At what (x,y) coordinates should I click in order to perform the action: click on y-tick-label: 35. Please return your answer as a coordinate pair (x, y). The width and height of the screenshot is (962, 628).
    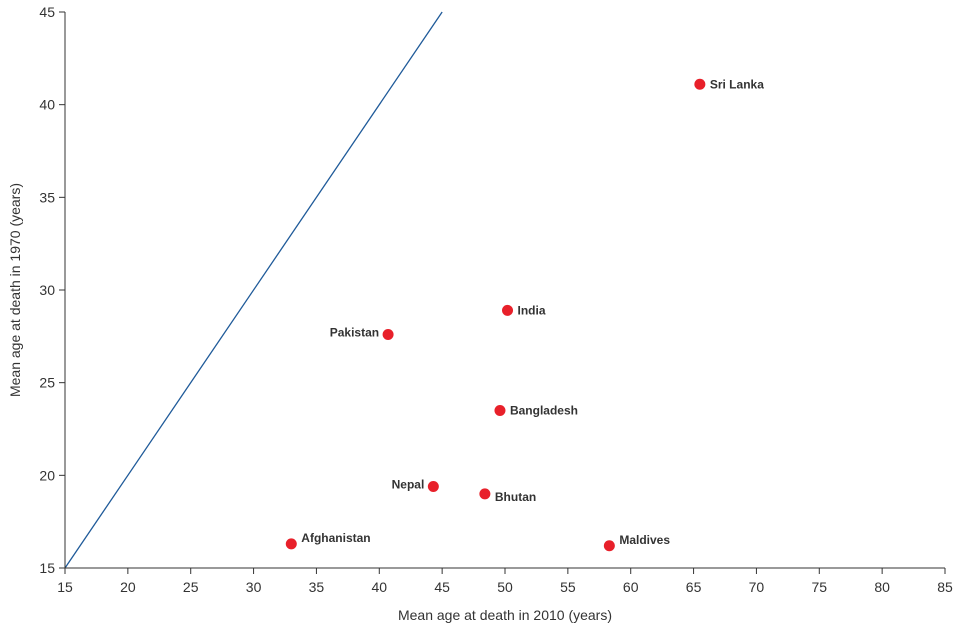
    Looking at the image, I should click on (47, 197).